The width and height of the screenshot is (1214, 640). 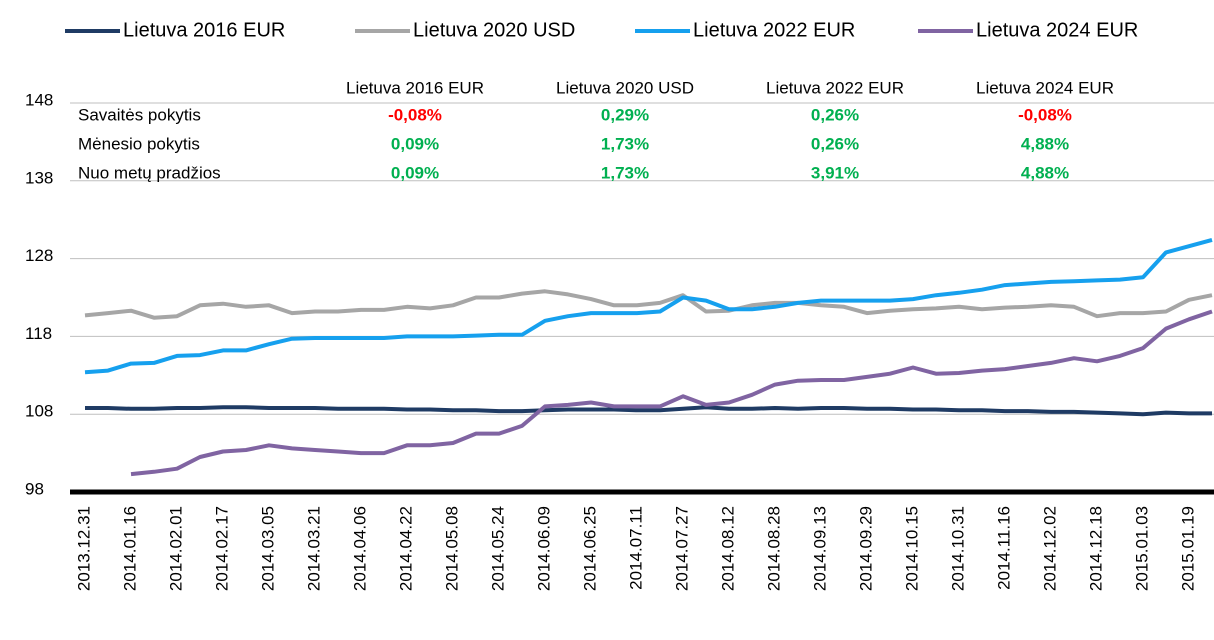 I want to click on row-label: Nuo metų pradžios, so click(x=149, y=172).